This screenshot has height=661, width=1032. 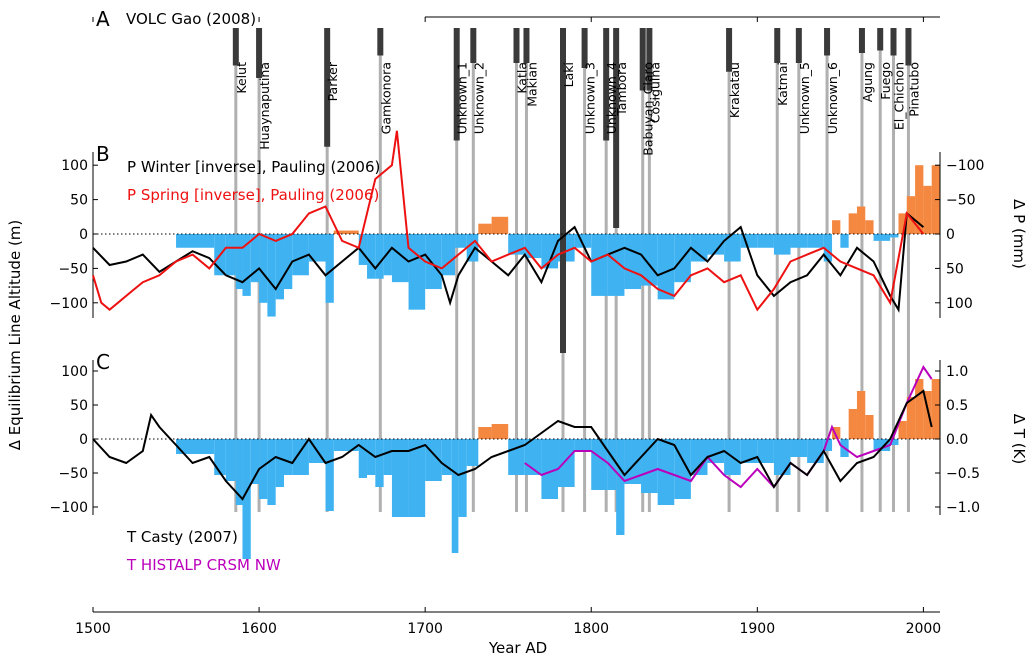 What do you see at coordinates (462, 98) in the screenshot?
I see `eruption-label-4: Unknown_1` at bounding box center [462, 98].